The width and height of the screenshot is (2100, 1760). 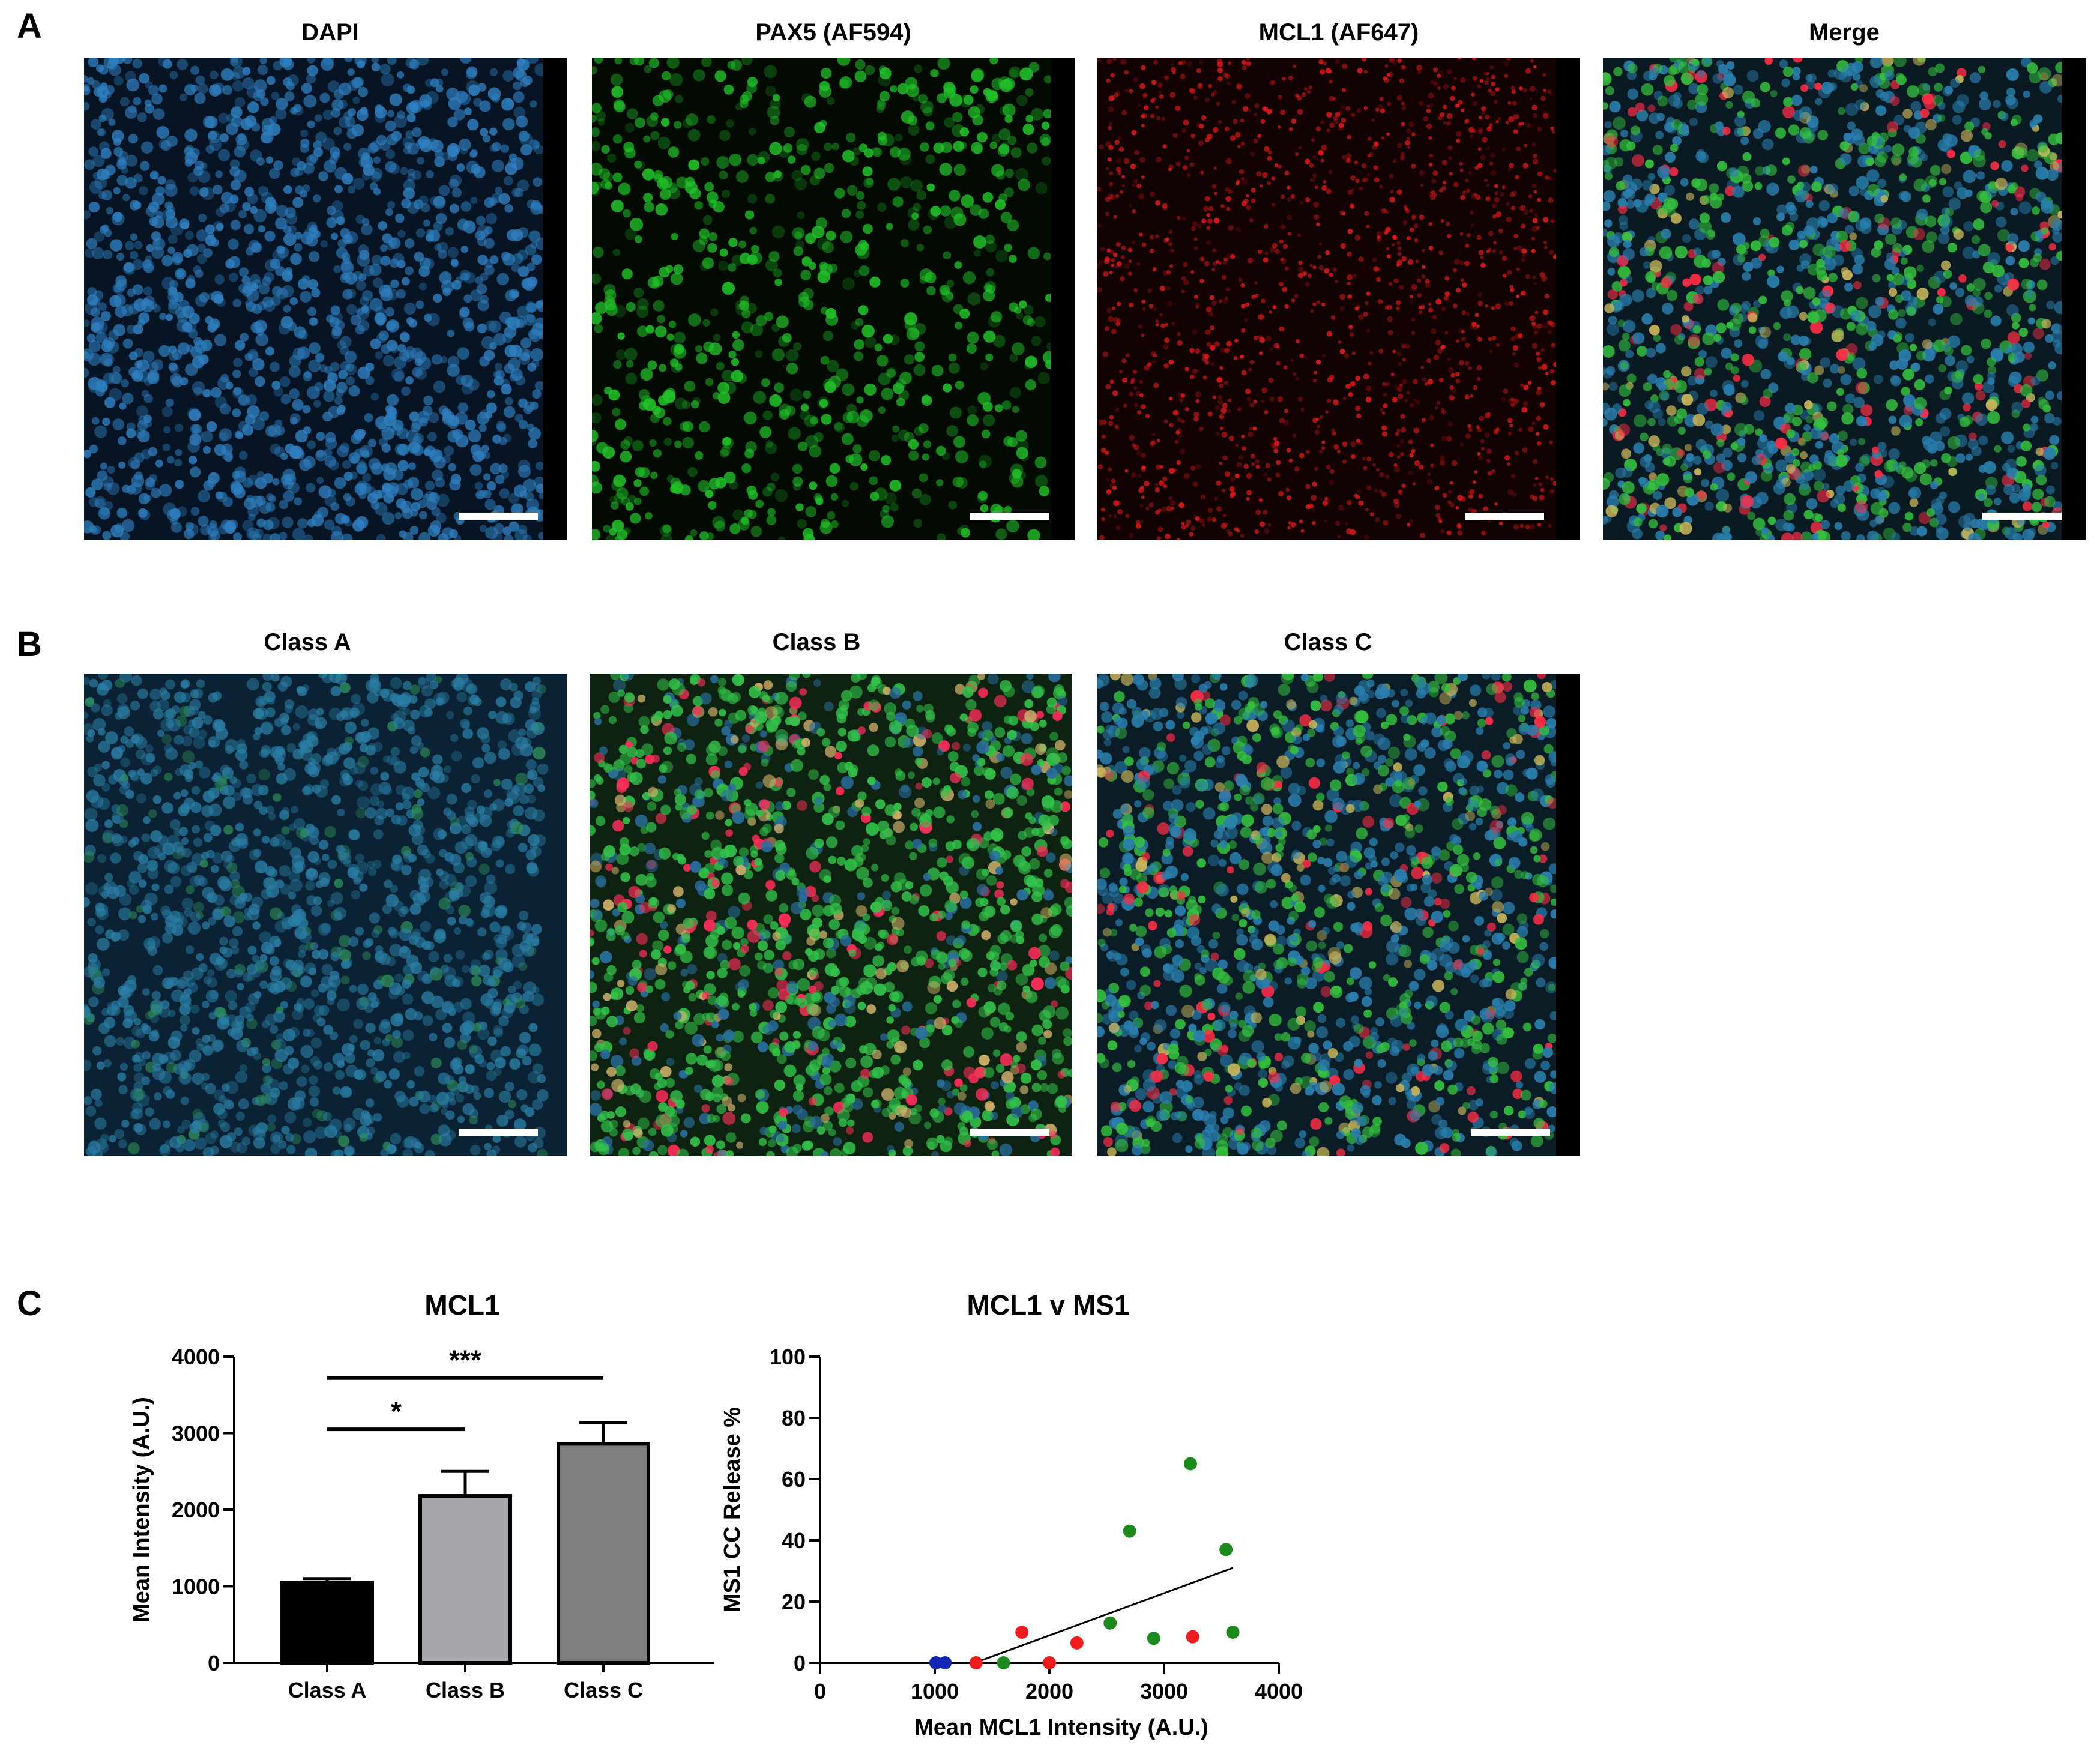 What do you see at coordinates (462, 1305) in the screenshot?
I see `chart-title: MCL1` at bounding box center [462, 1305].